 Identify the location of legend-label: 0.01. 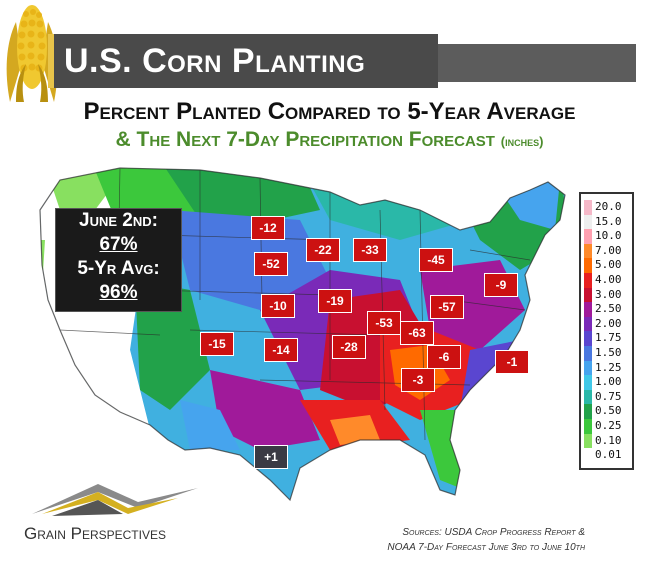
(608, 455).